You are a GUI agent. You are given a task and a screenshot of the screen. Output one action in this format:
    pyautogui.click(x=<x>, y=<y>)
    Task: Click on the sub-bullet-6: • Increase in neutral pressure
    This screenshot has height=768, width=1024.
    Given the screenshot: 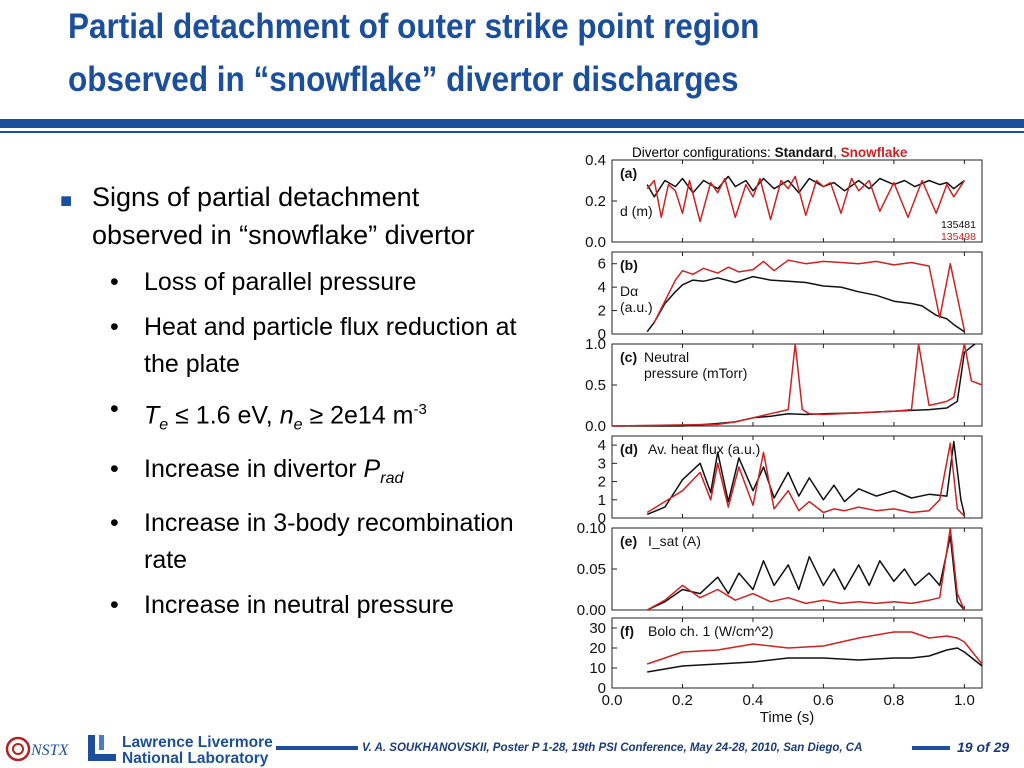 What is the action you would take?
    pyautogui.click(x=295, y=605)
    